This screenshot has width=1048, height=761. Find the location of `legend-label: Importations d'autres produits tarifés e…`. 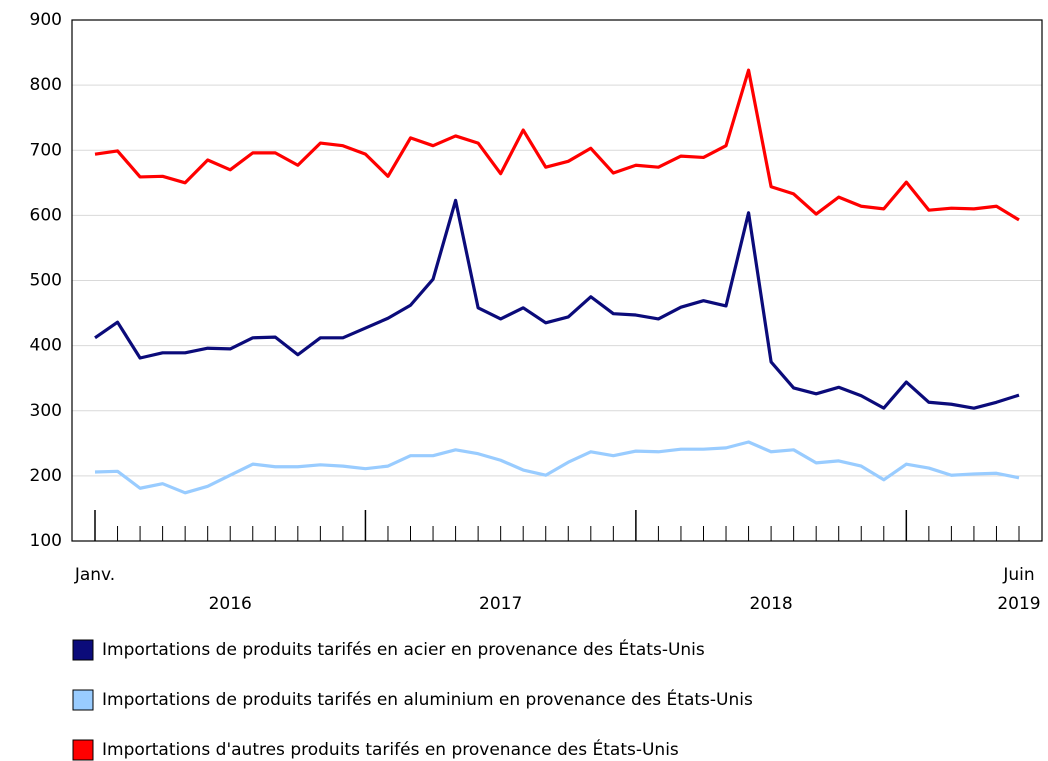

legend-label: Importations d'autres produits tarifés e… is located at coordinates (390, 749).